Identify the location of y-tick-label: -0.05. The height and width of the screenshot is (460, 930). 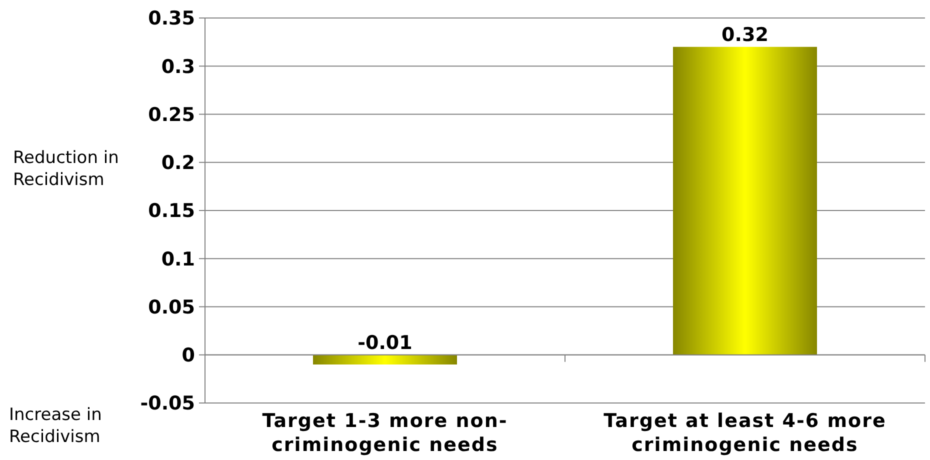
(167, 403).